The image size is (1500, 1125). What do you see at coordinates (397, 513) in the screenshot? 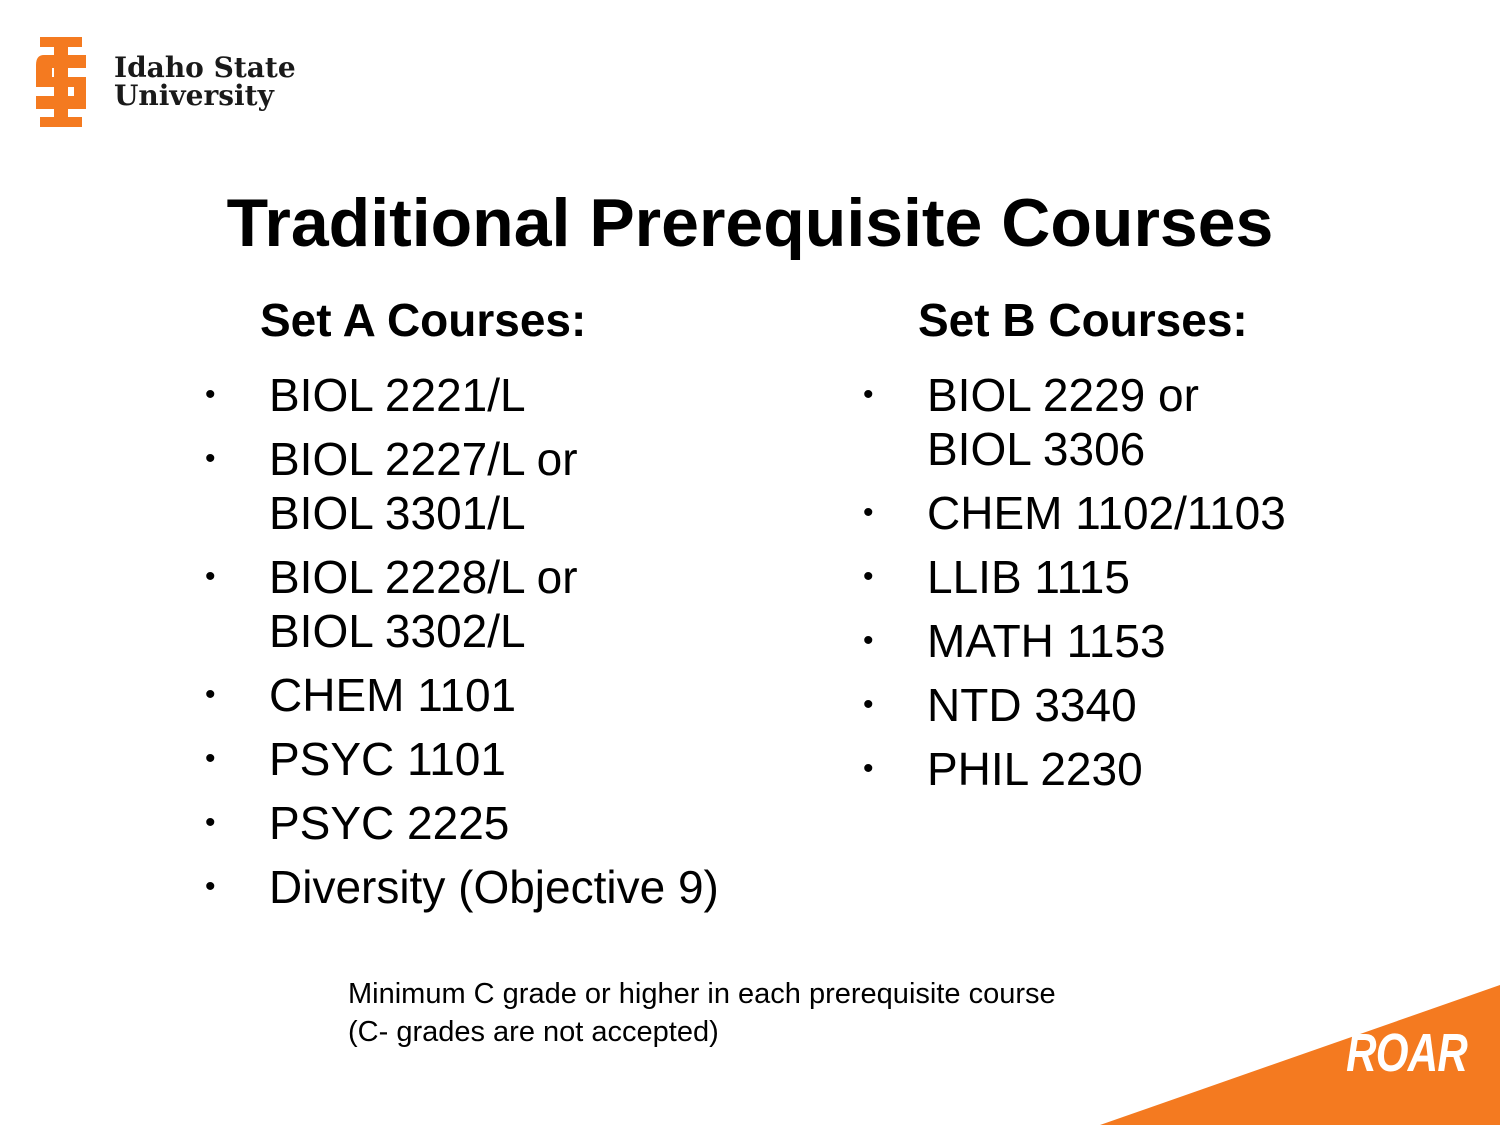
I see `course-name: BIOL 3301/L` at bounding box center [397, 513].